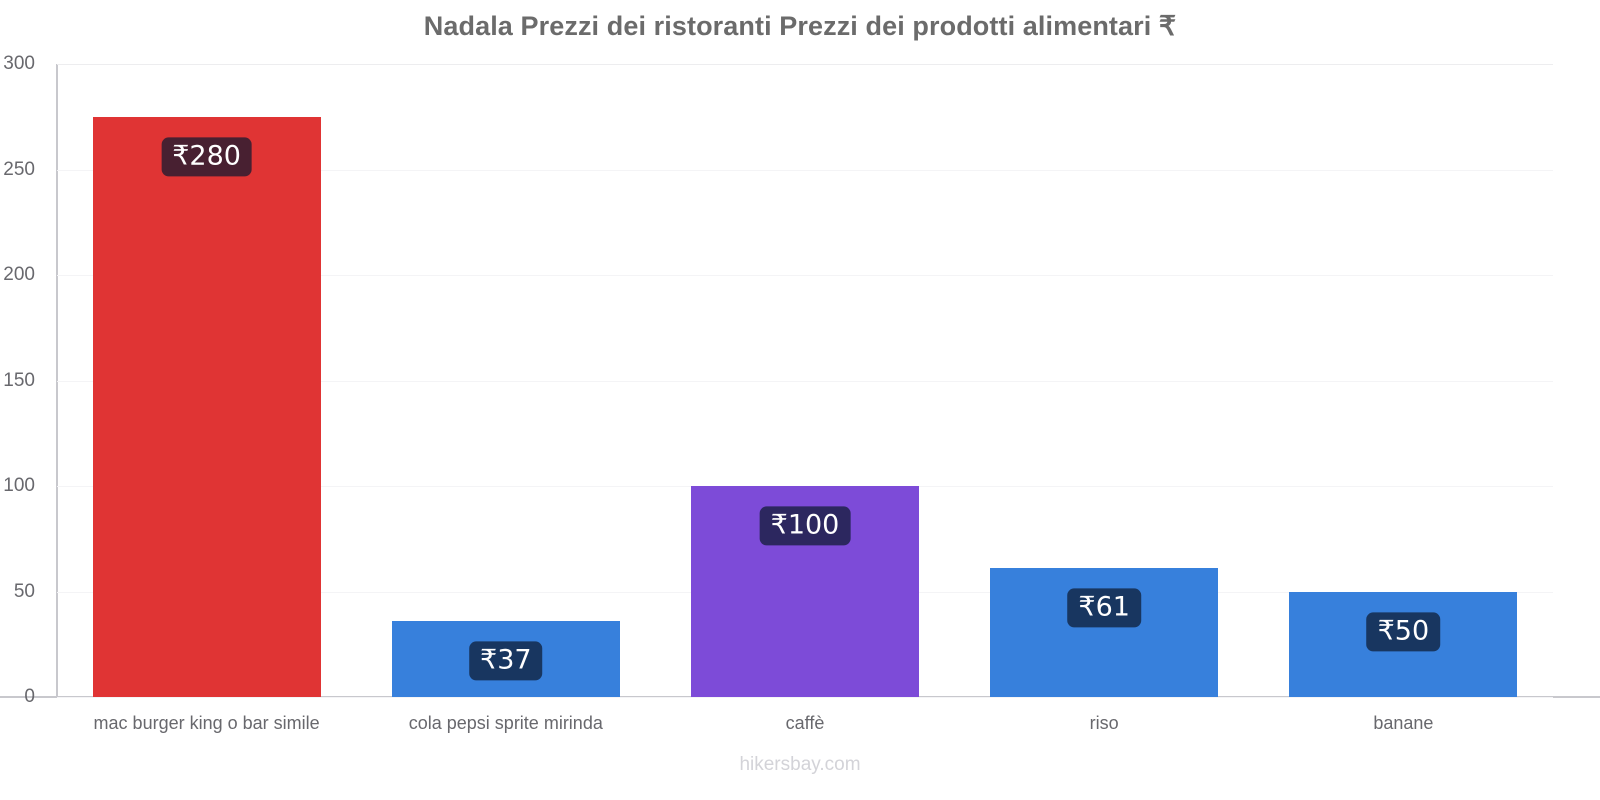 Image resolution: width=1600 pixels, height=800 pixels. Describe the element at coordinates (24, 591) in the screenshot. I see `y-axis-tick-label: 50` at that location.